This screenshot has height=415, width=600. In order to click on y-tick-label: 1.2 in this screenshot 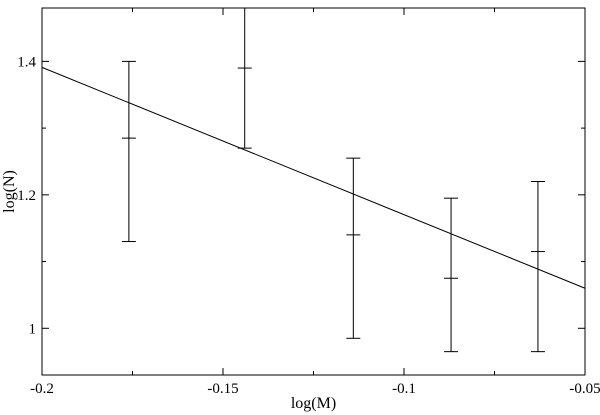, I will do `click(26, 196)`.